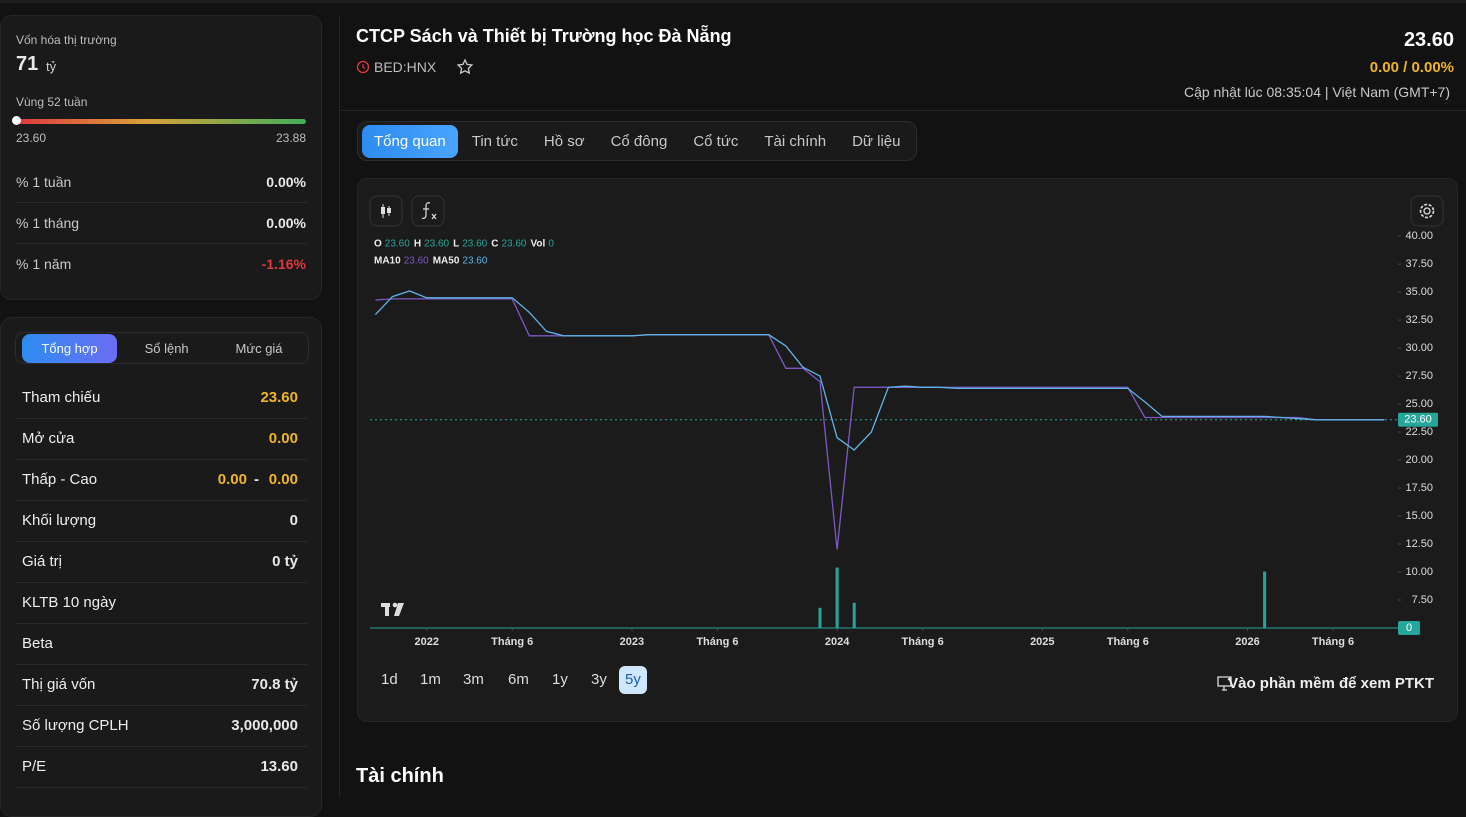  Describe the element at coordinates (34, 766) in the screenshot. I see `stat-label: P/E` at that location.